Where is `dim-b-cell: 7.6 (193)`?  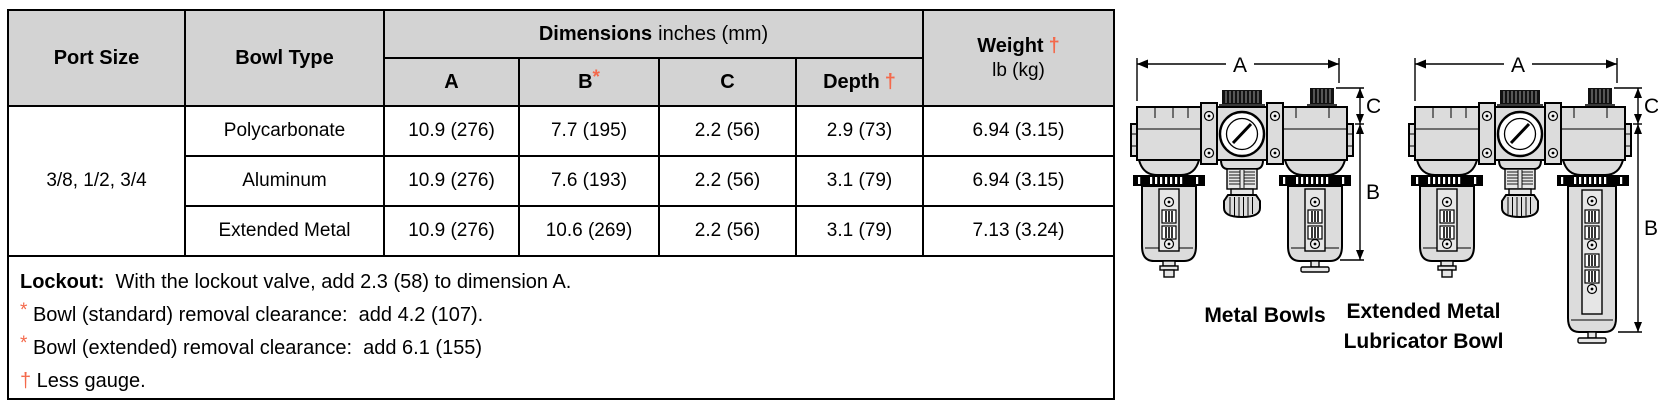 dim-b-cell: 7.6 (193) is located at coordinates (589, 181).